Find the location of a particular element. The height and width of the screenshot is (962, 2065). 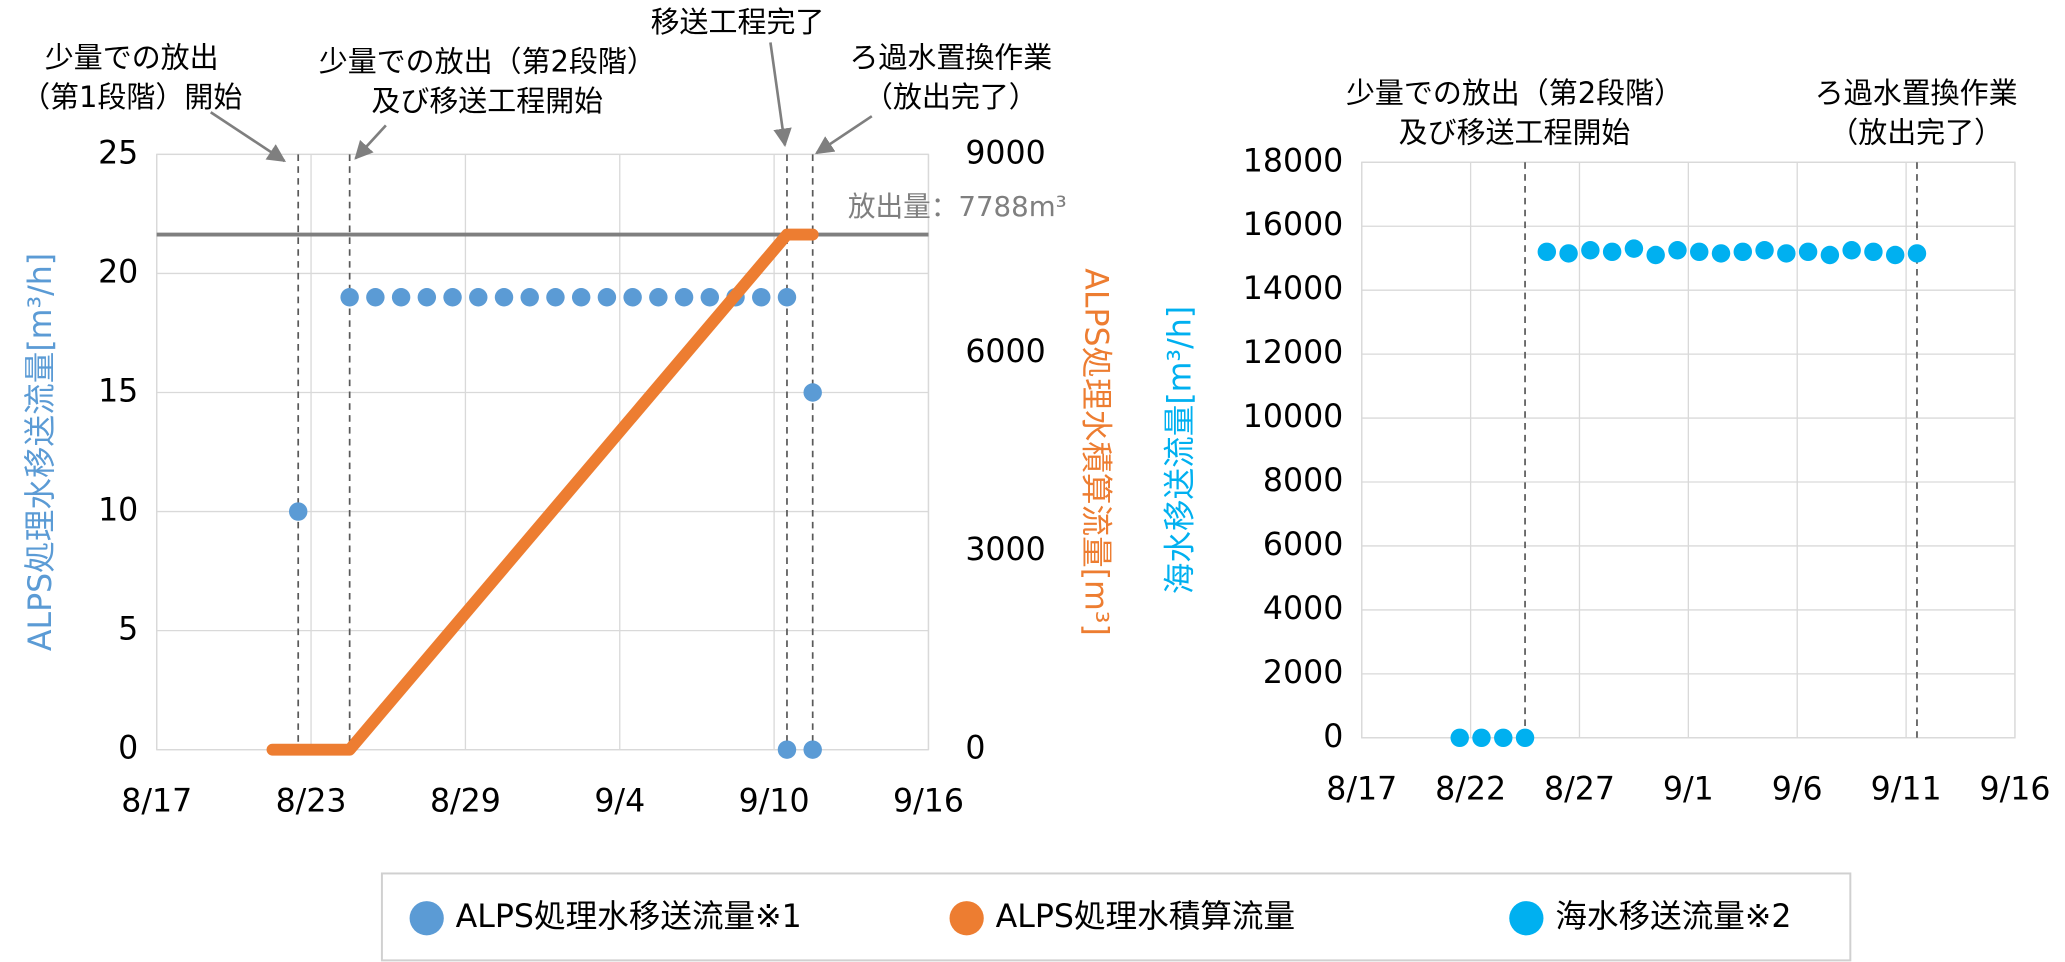

x-tick-label: 8/27 is located at coordinates (1579, 789).